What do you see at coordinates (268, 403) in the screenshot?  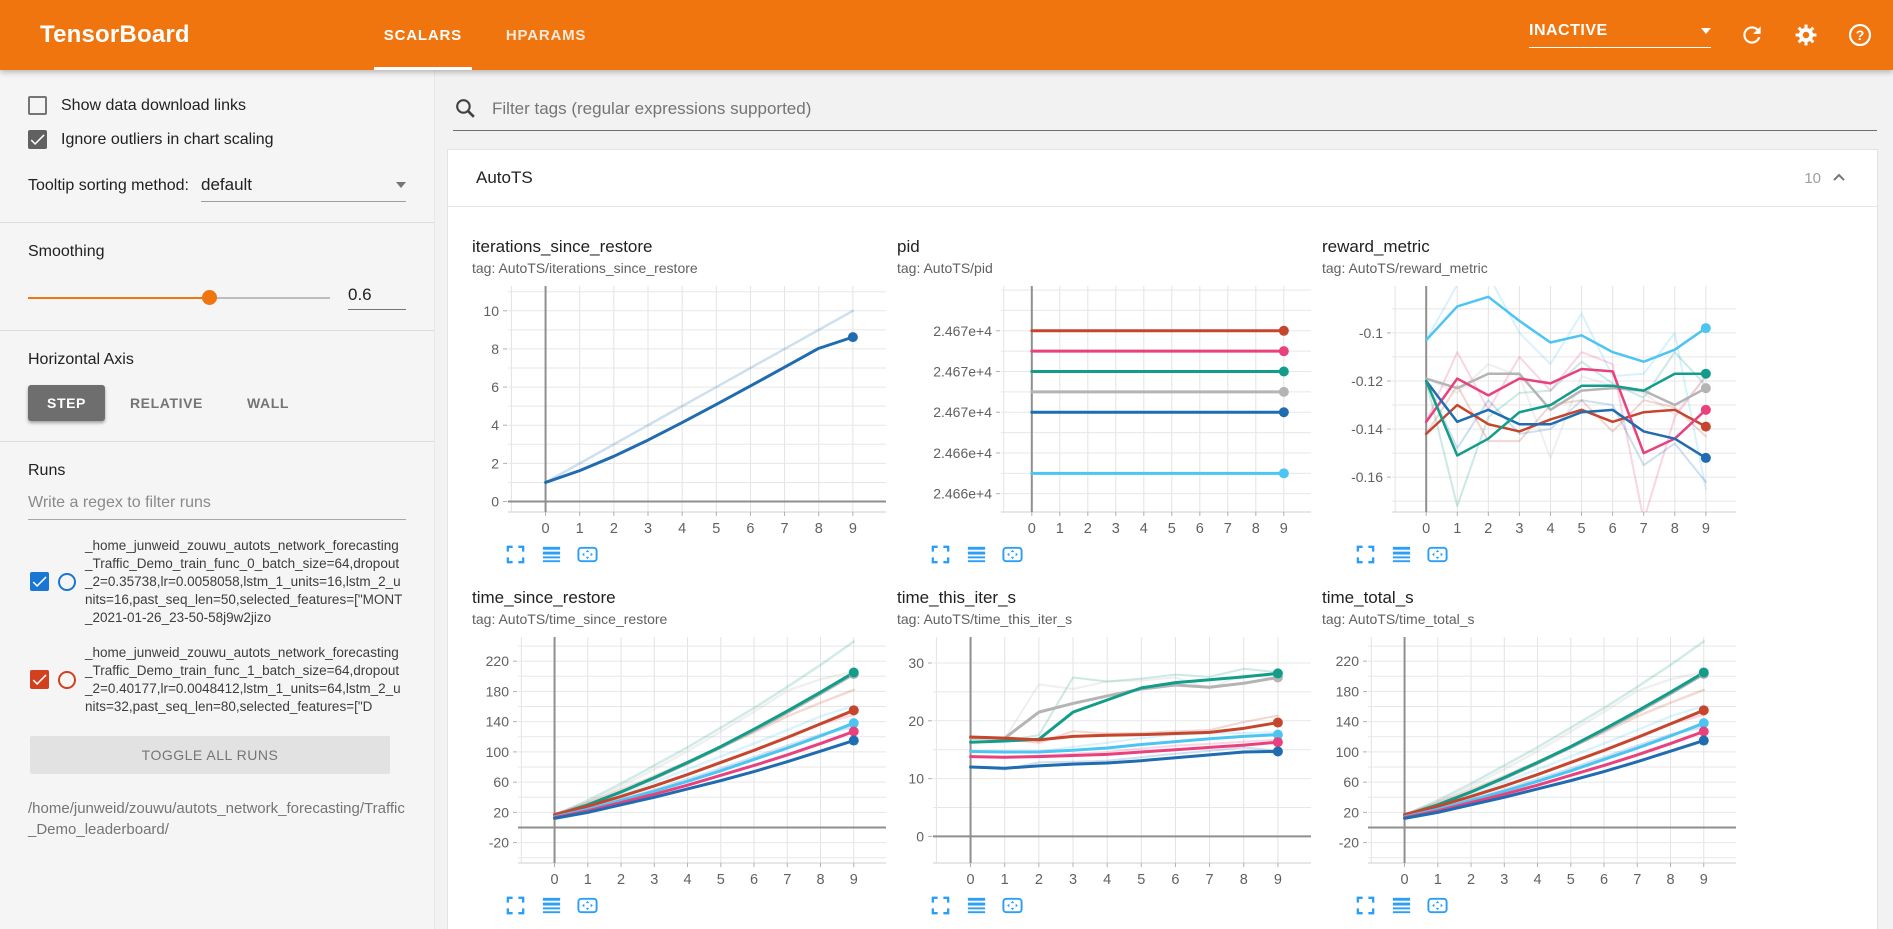 I see `axis-option-wall: WALL` at bounding box center [268, 403].